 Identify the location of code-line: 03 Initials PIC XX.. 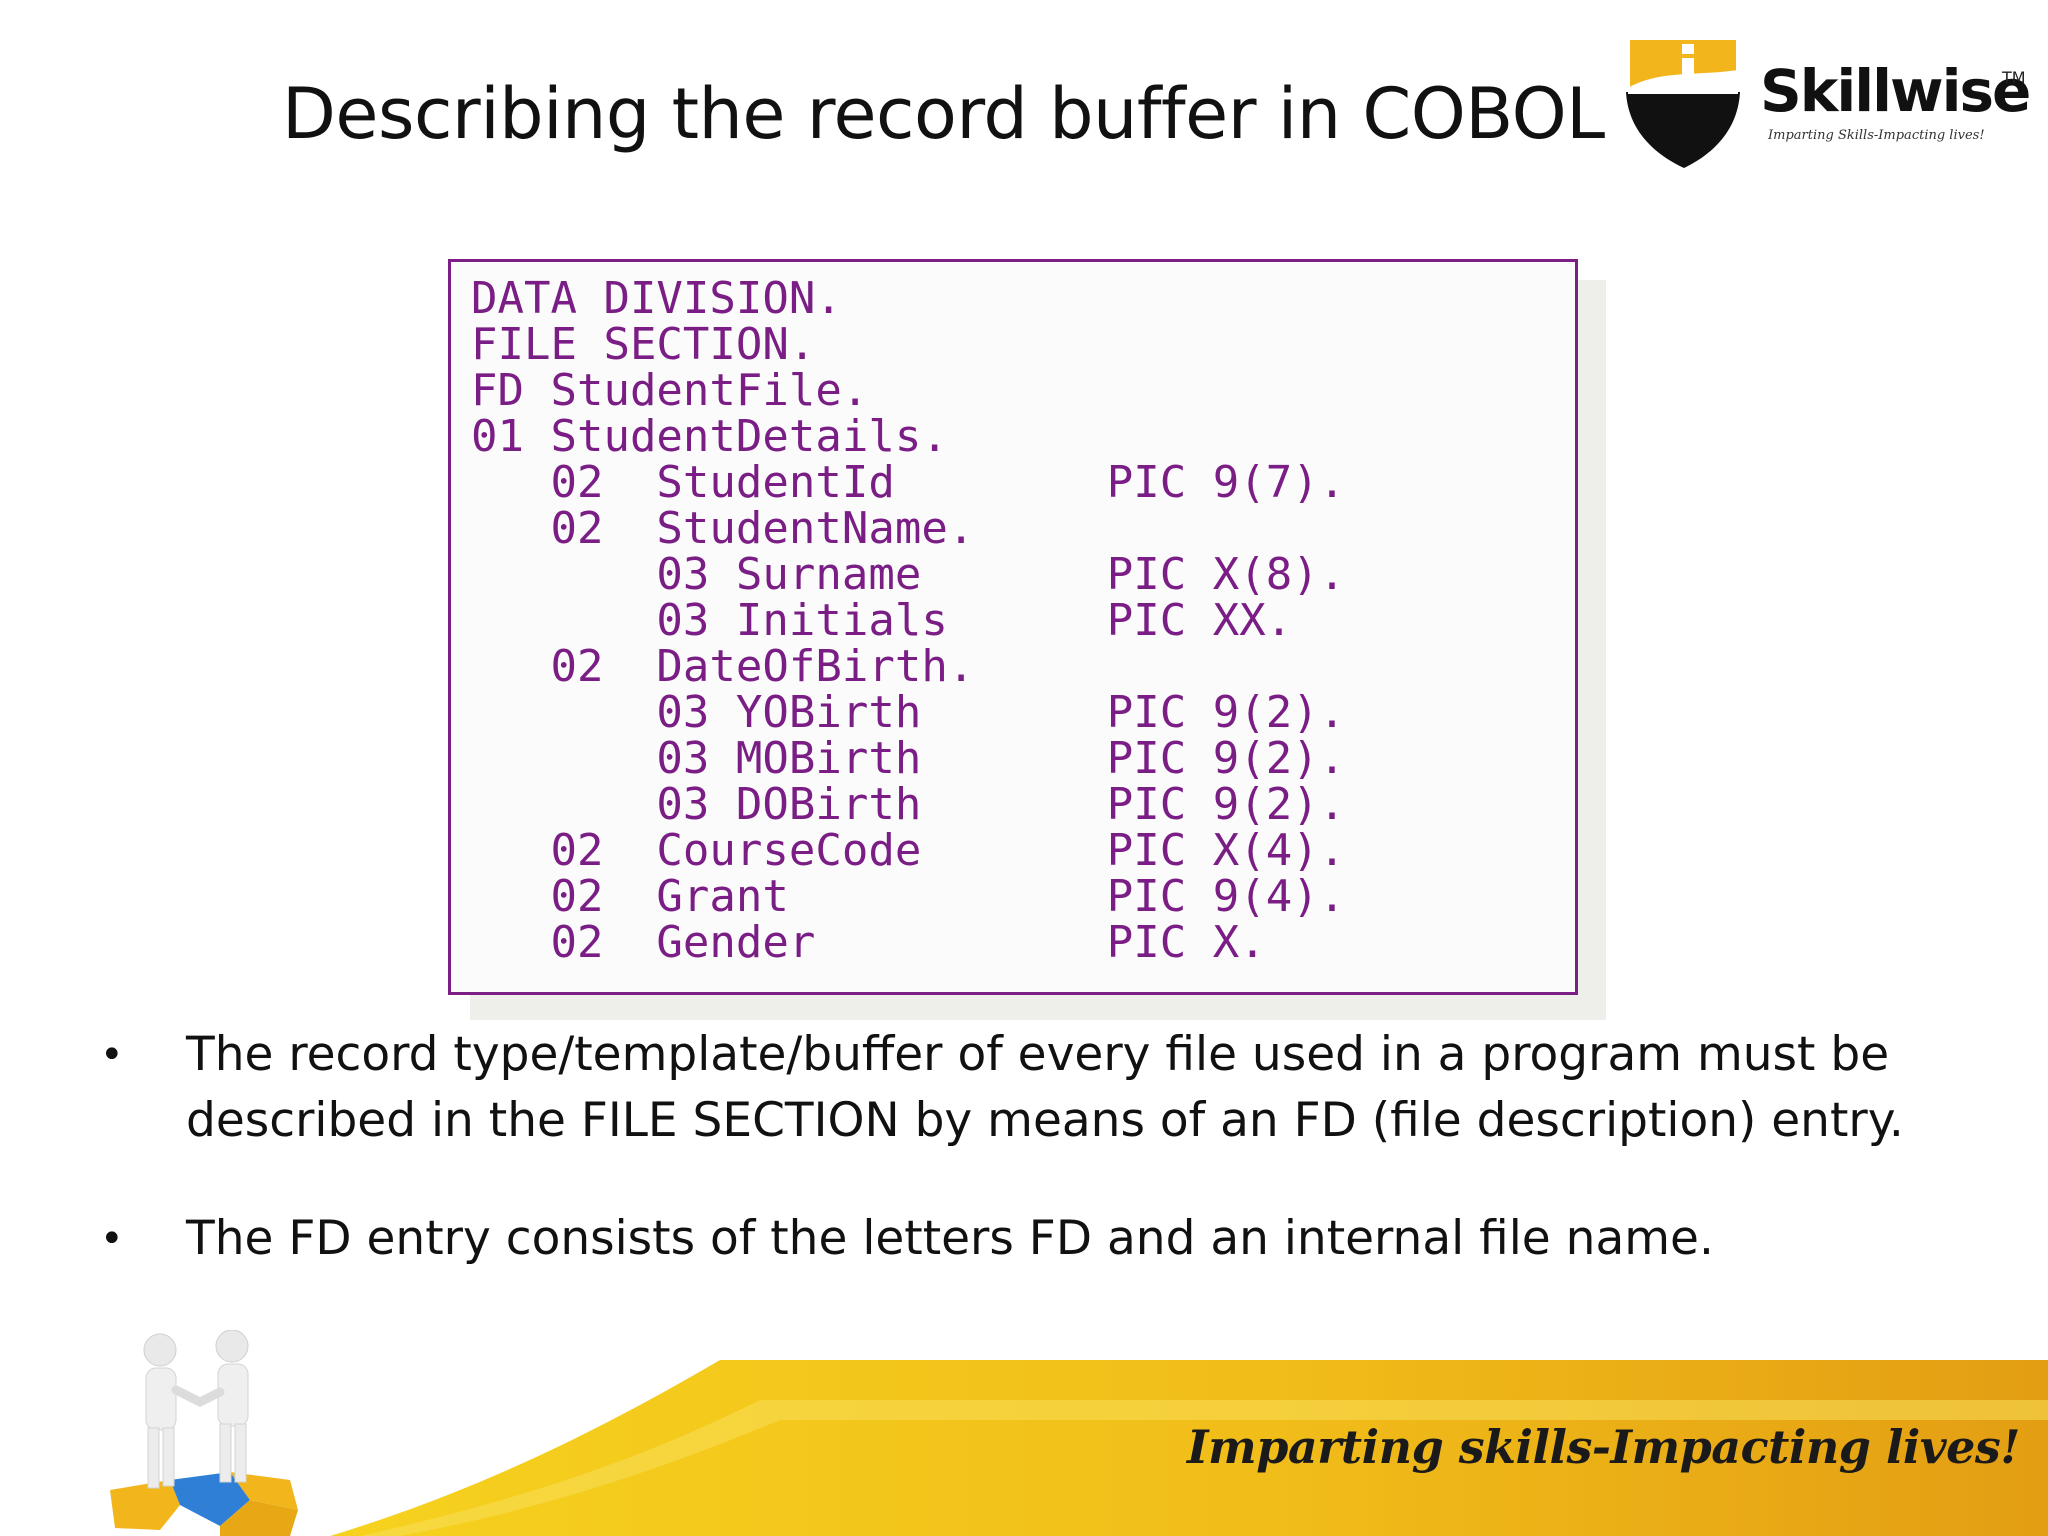
(882, 620).